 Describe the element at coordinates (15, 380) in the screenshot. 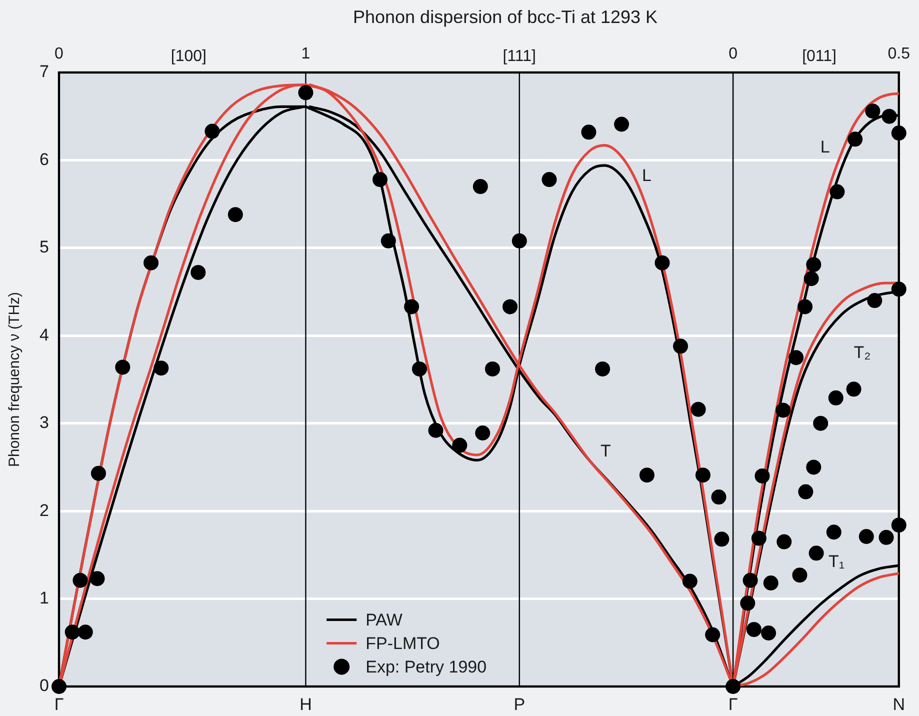

I see `y-axis-title: Phonon frequency ν (THz)` at that location.